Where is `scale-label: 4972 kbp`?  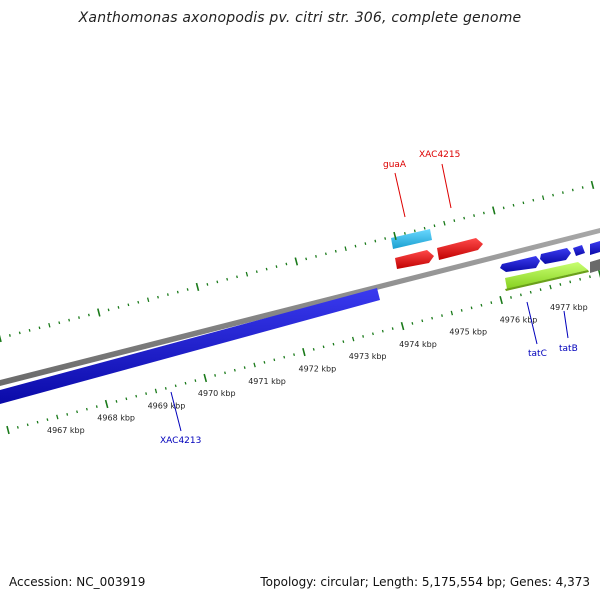
scale-label: 4972 kbp is located at coordinates (318, 369).